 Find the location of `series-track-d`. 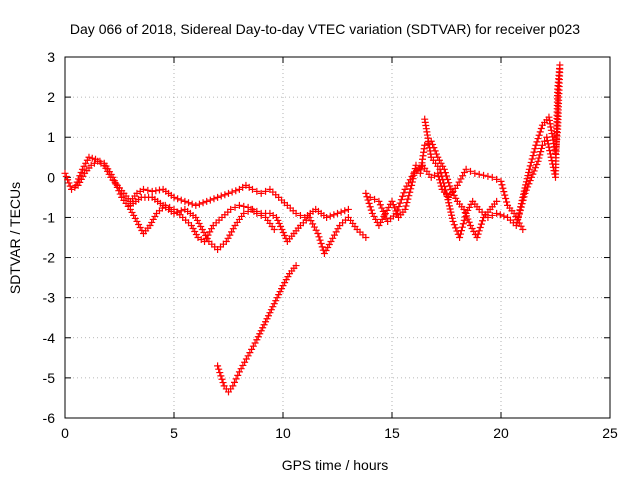

series-track-d is located at coordinates (257, 329).